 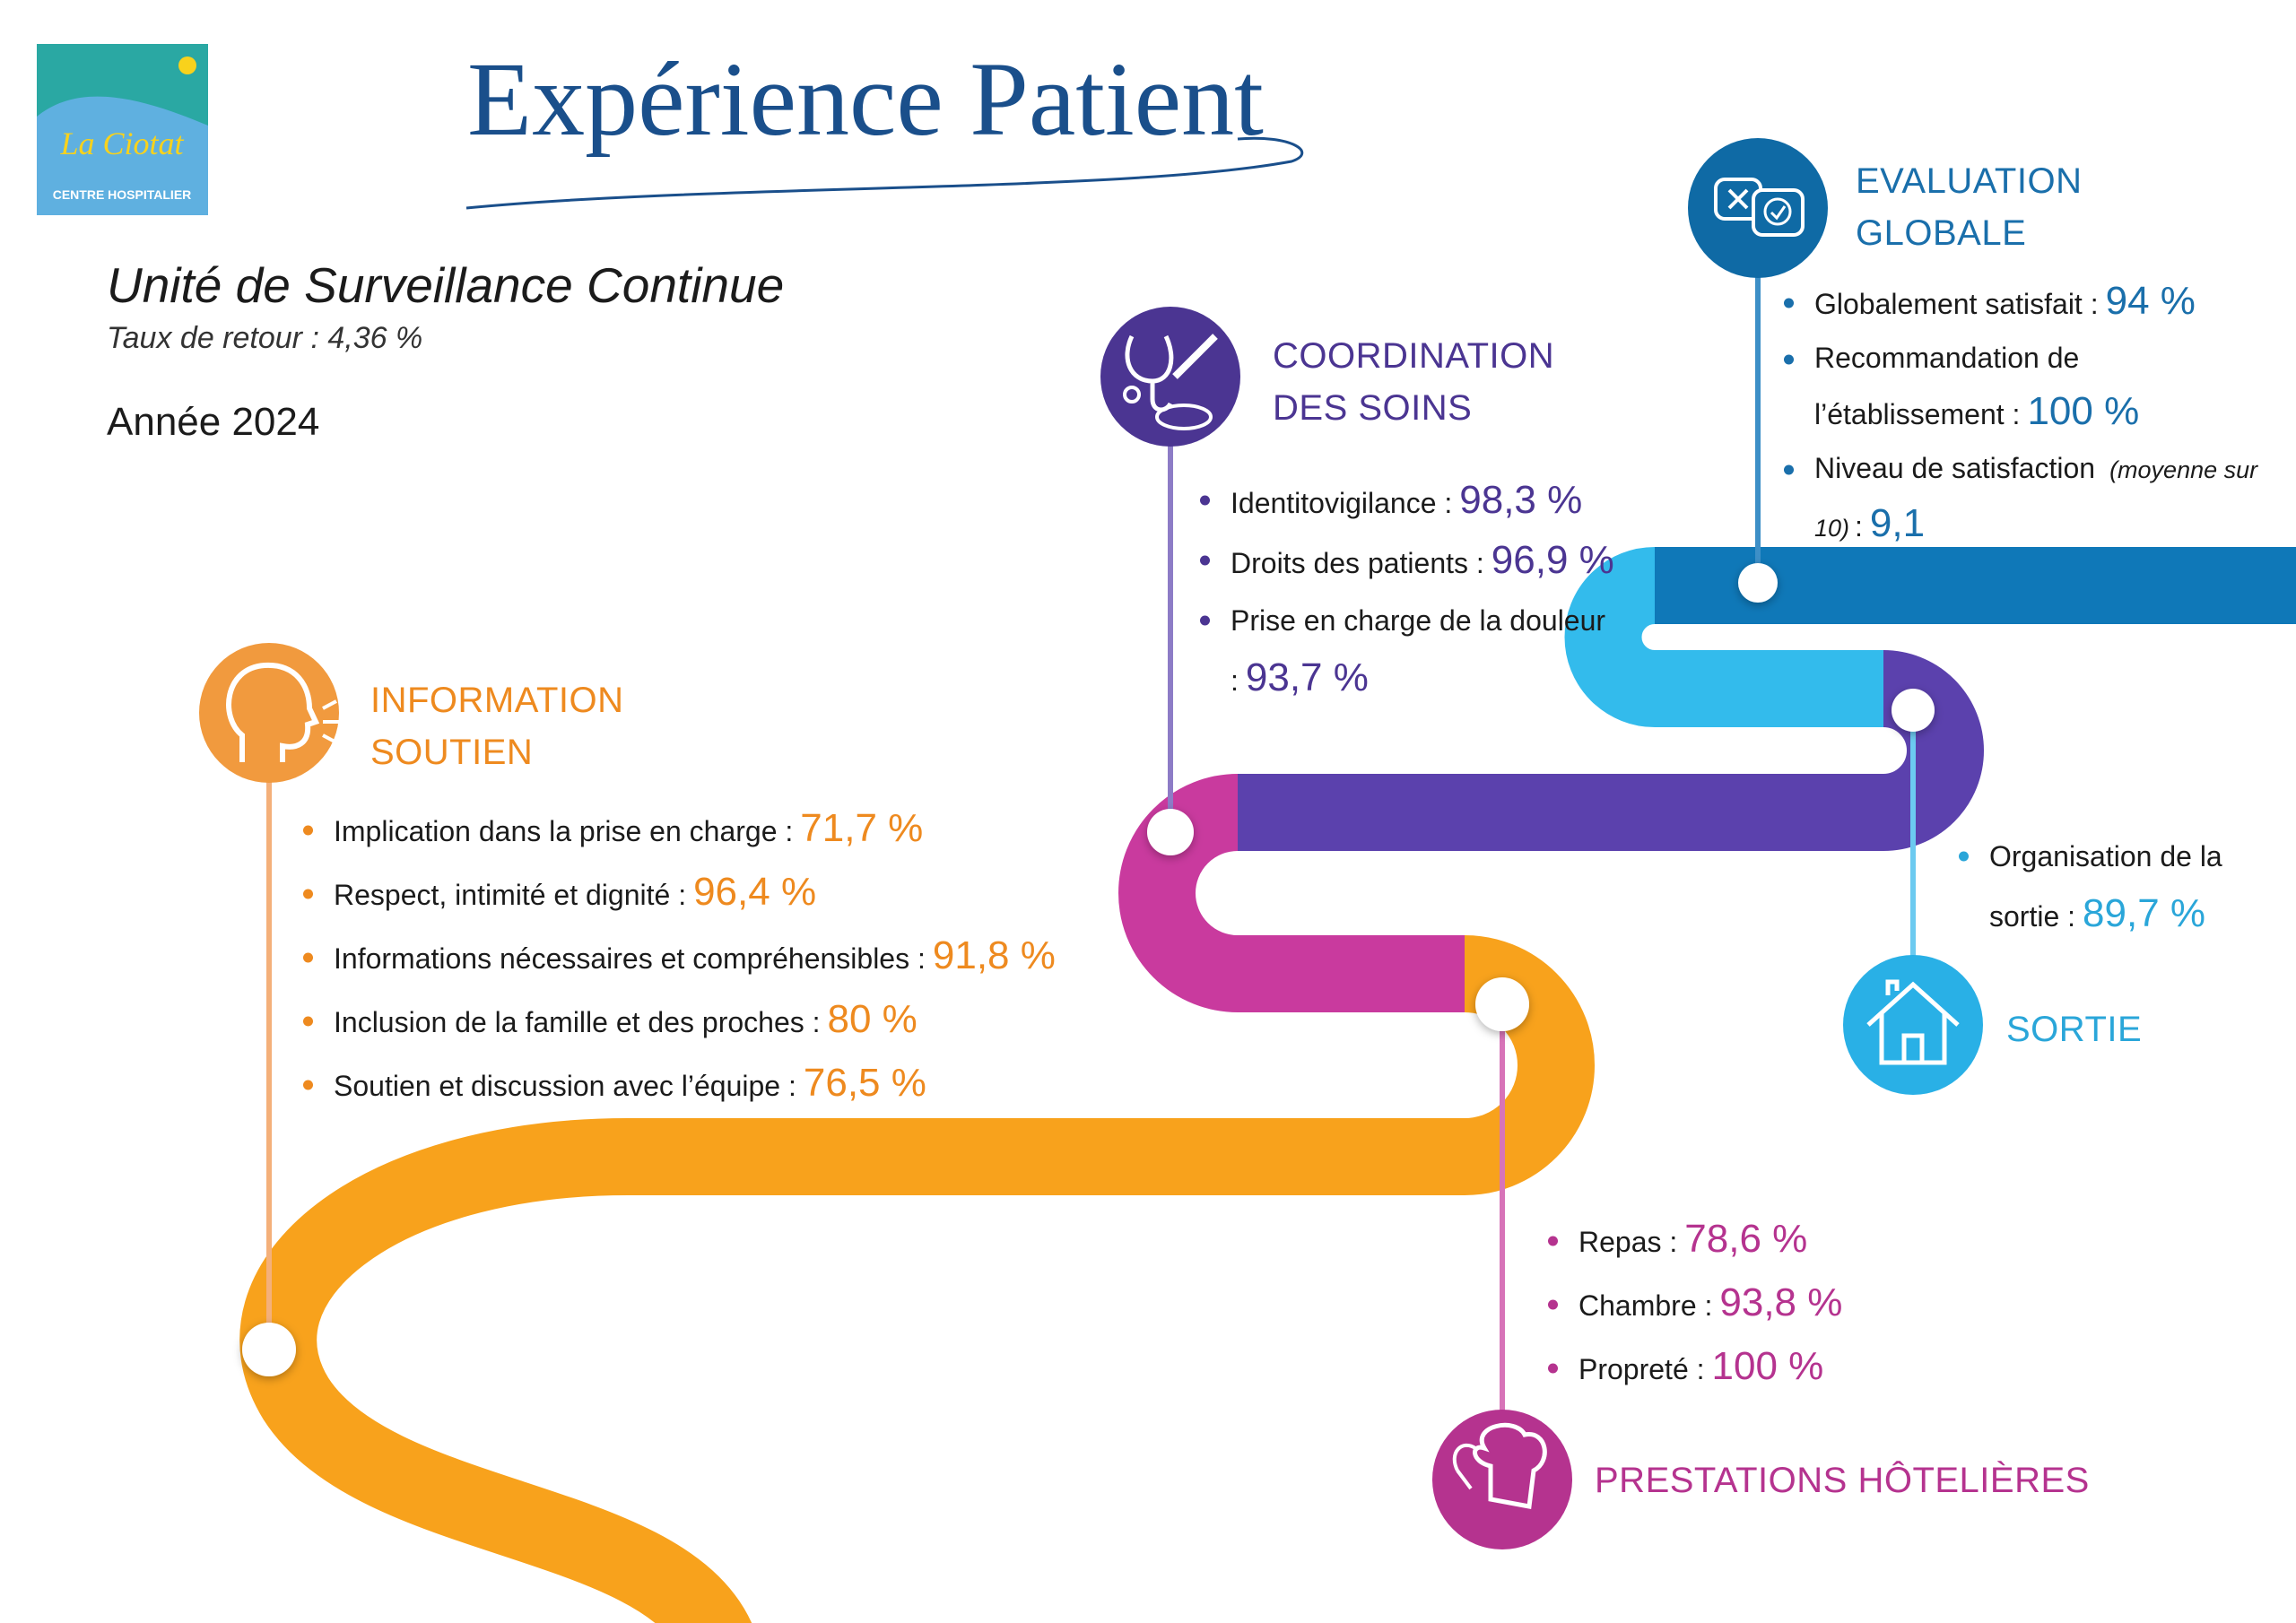 I want to click on section-heading: COORDINATION DES SOINS, so click(x=1413, y=382).